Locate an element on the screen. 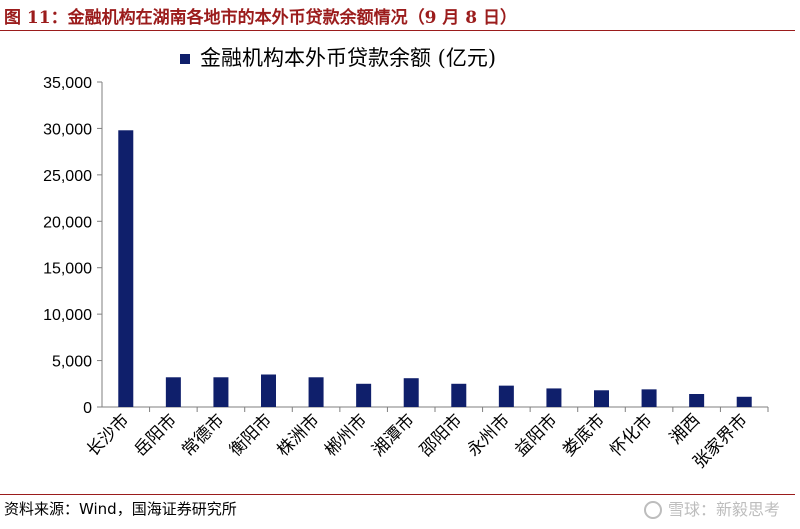 The image size is (800, 529). y-tick-label: 35,000 is located at coordinates (67, 83).